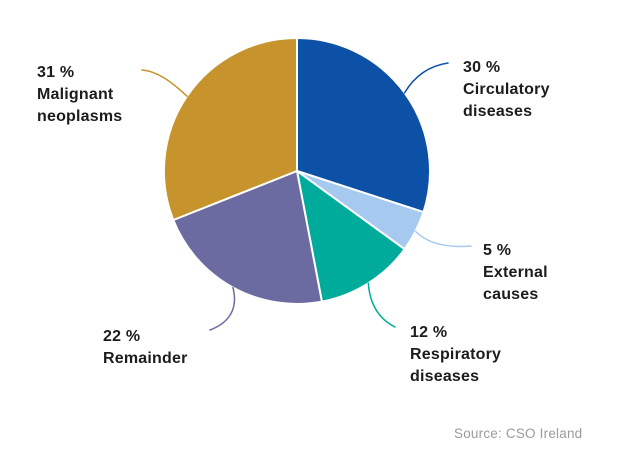 This screenshot has width=630, height=459. I want to click on leader-line-remainder, so click(222, 308).